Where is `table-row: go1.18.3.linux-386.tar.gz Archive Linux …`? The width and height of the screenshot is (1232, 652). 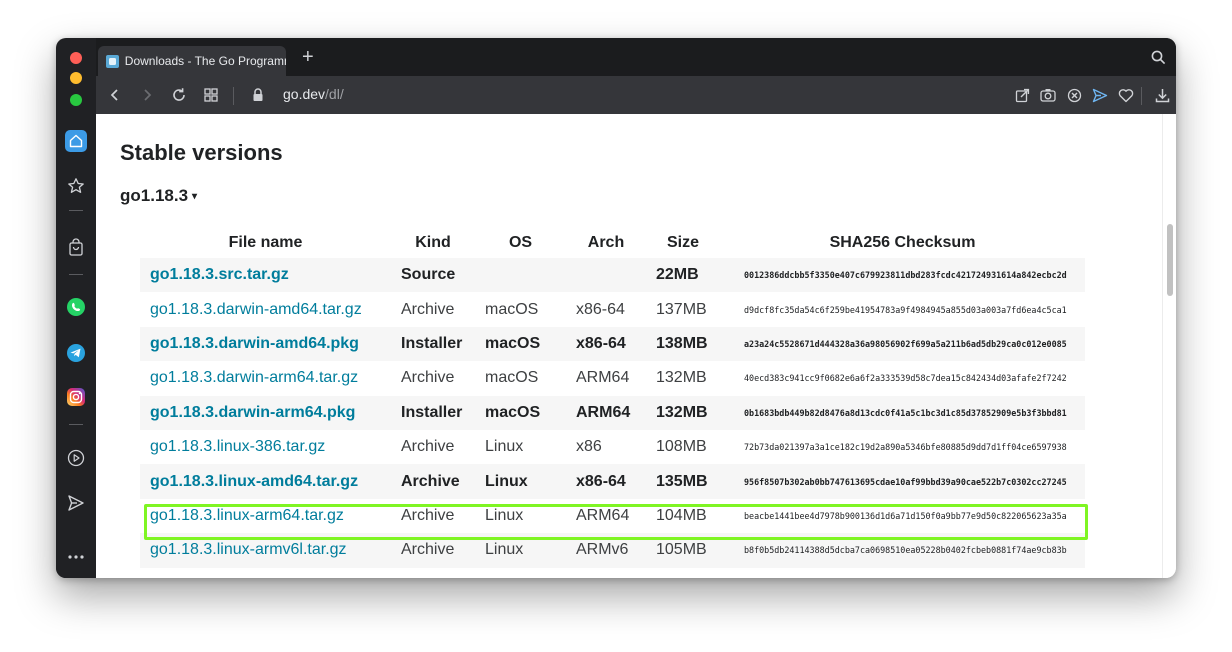
table-row: go1.18.3.linux-386.tar.gz Archive Linux … is located at coordinates (612, 447).